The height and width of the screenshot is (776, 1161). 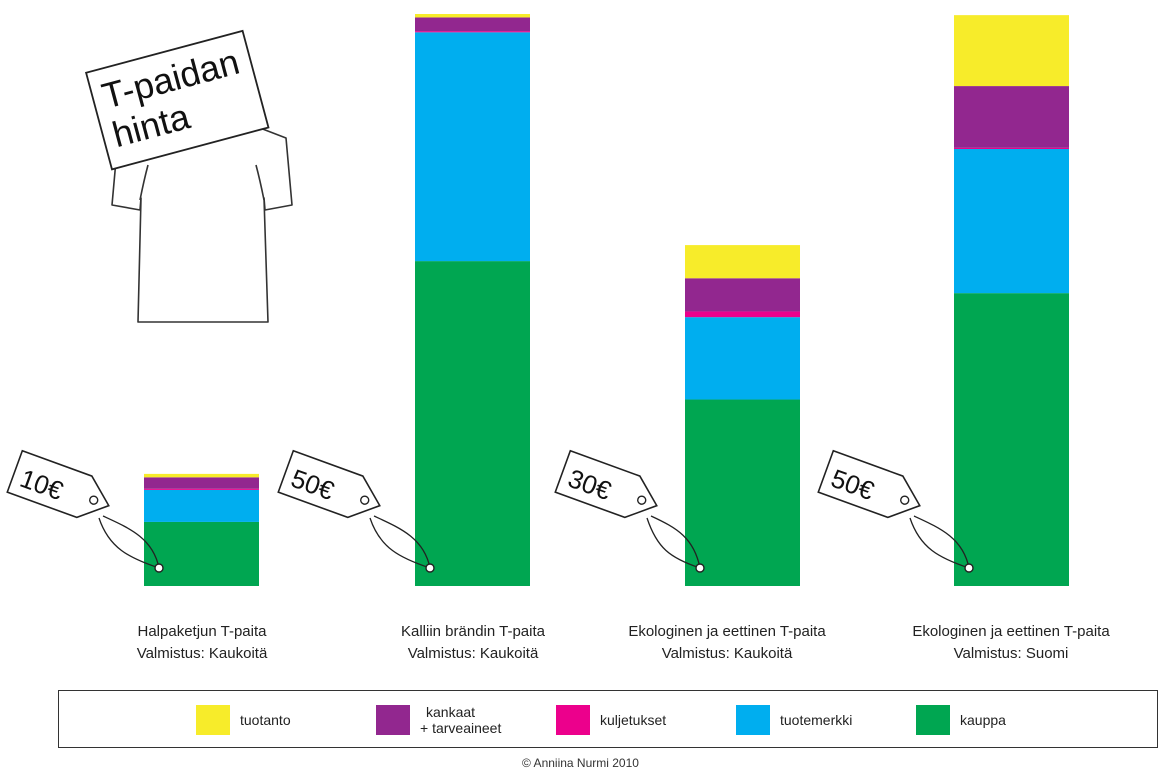 I want to click on title-sign: T-paidan hinta, so click(x=177, y=100).